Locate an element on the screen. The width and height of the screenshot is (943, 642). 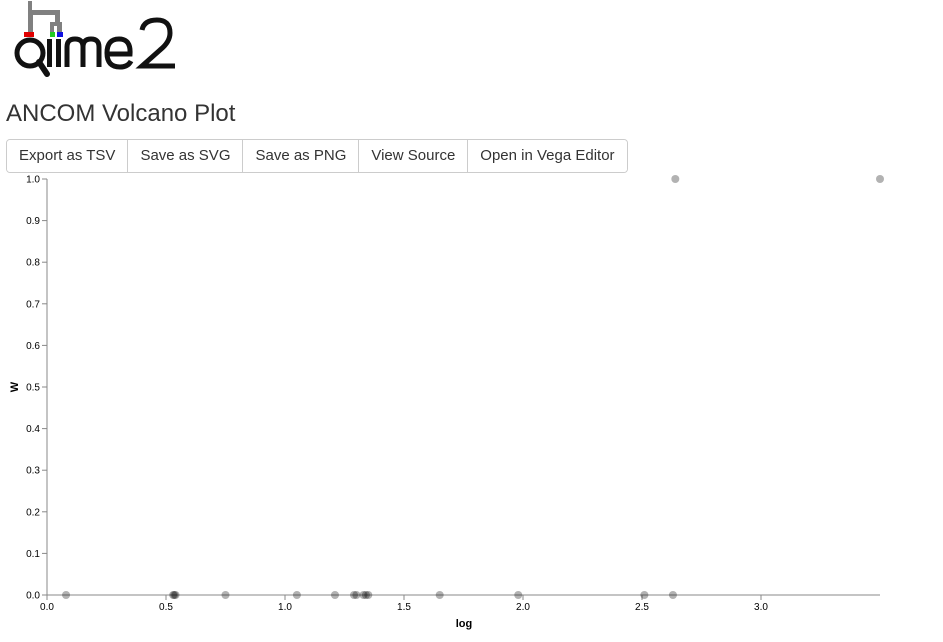
y-tick-label: 0.8 is located at coordinates (33, 263).